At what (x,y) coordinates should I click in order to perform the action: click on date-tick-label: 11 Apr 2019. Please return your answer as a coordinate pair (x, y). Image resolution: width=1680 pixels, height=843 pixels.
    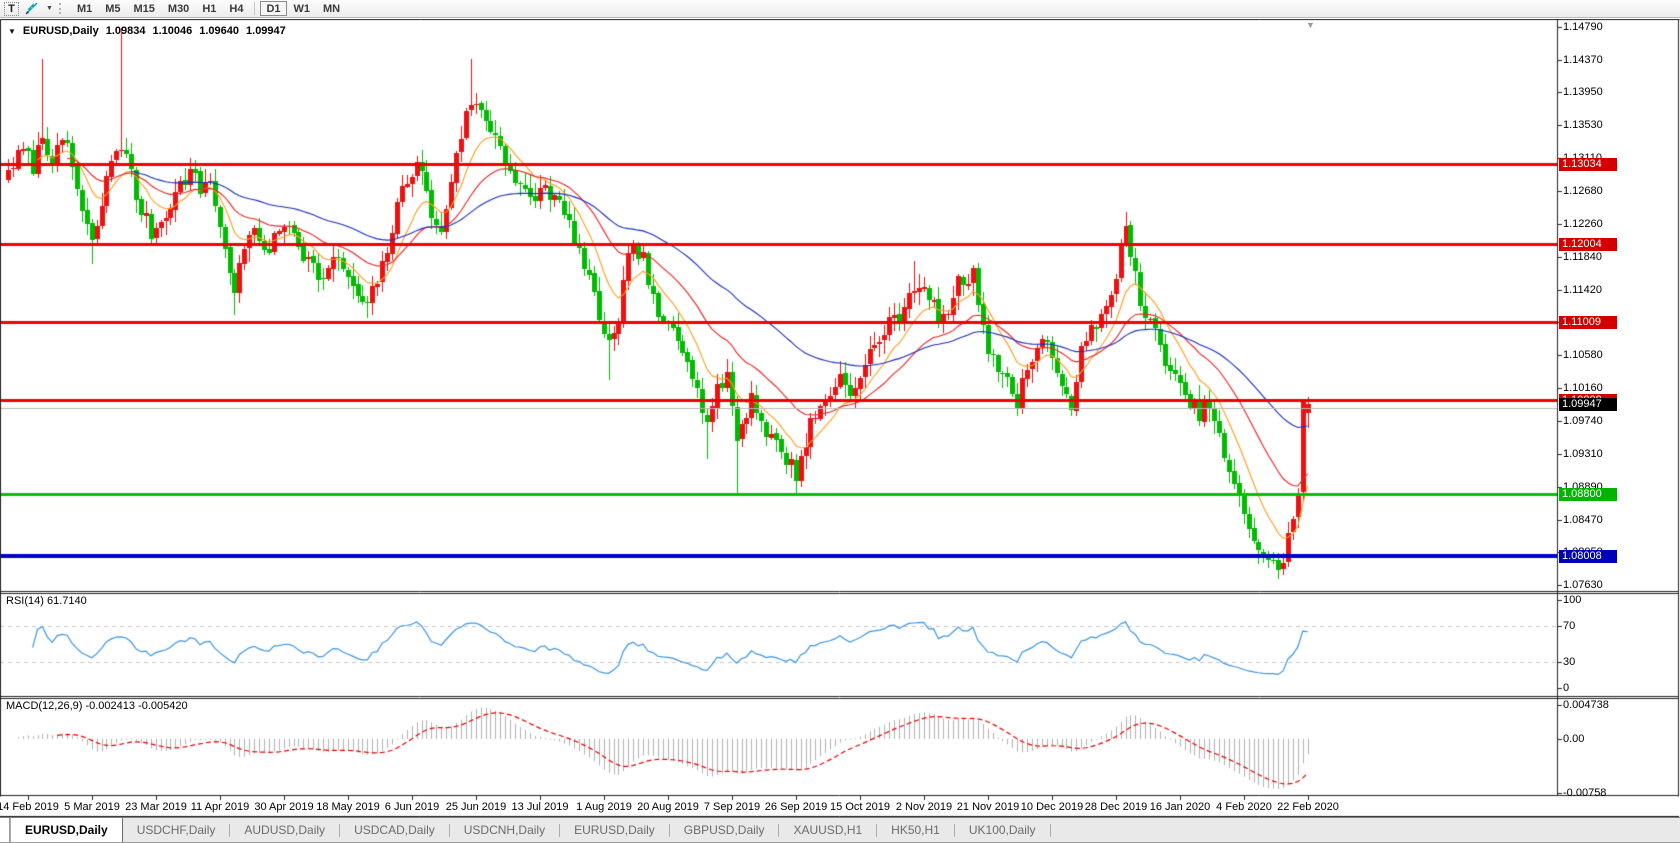
    Looking at the image, I should click on (220, 807).